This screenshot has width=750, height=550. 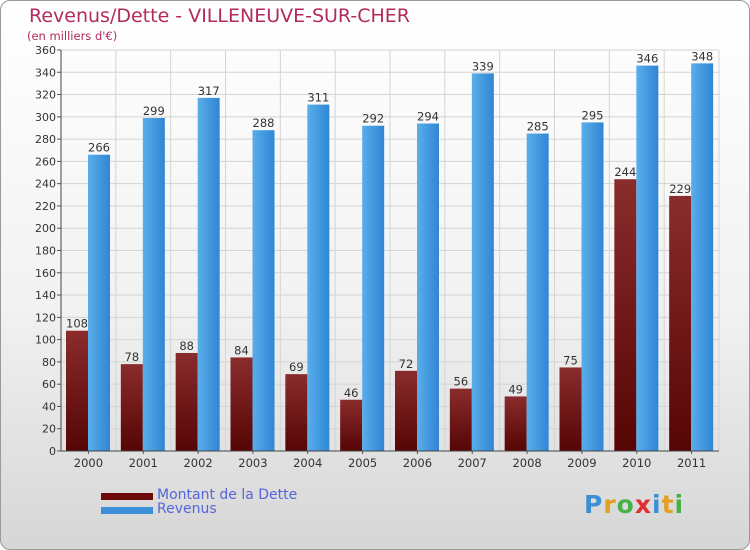 What do you see at coordinates (186, 346) in the screenshot?
I see `data-label-dette-2002: 88` at bounding box center [186, 346].